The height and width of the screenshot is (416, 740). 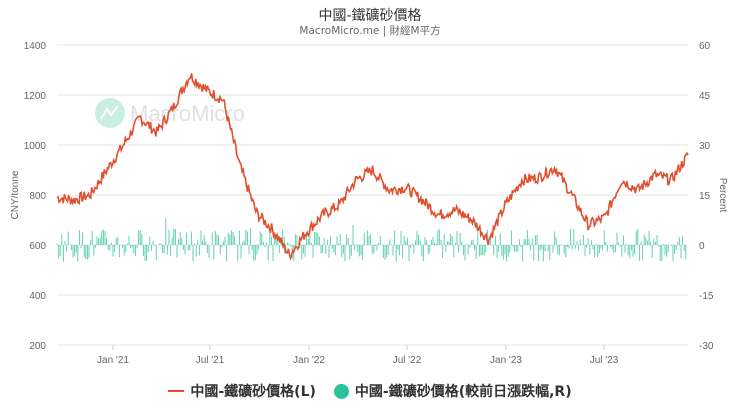 I want to click on x-tick: Jan '22, so click(x=309, y=360).